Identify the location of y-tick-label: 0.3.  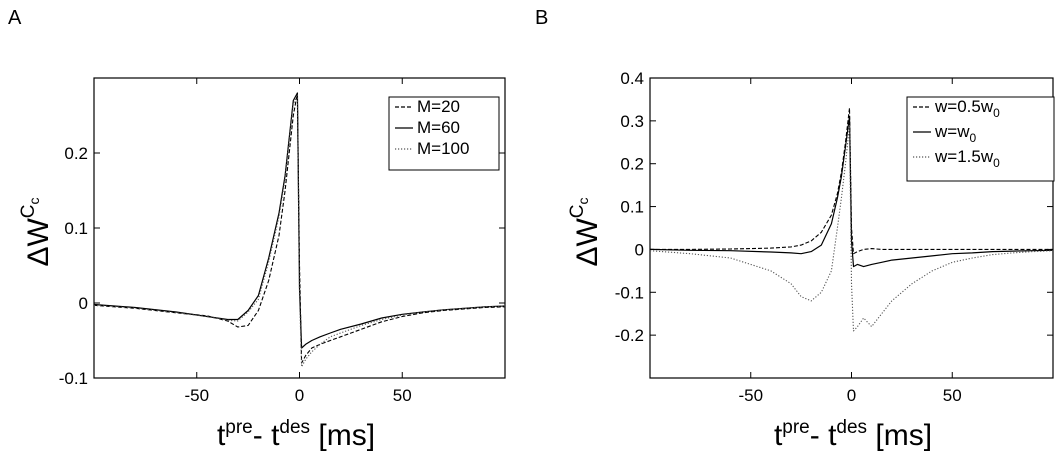
(632, 121).